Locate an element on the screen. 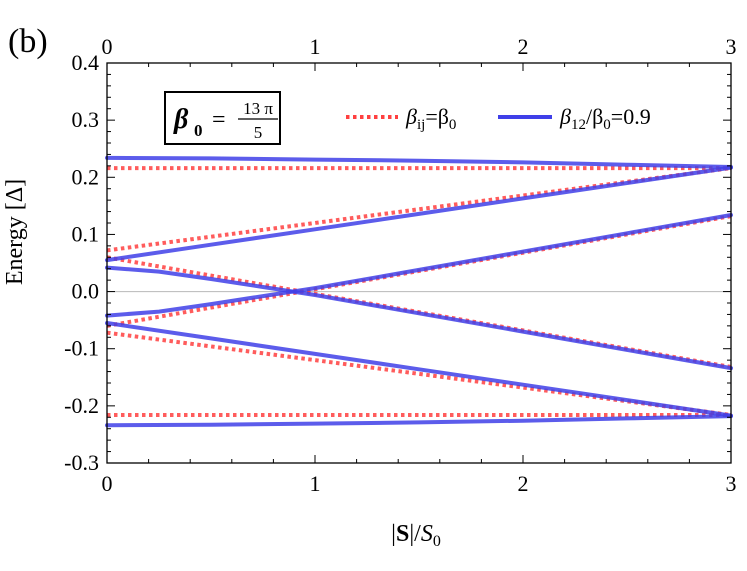 This screenshot has height=571, width=747. x-axis-title: |S|/S0 is located at coordinates (416, 535).